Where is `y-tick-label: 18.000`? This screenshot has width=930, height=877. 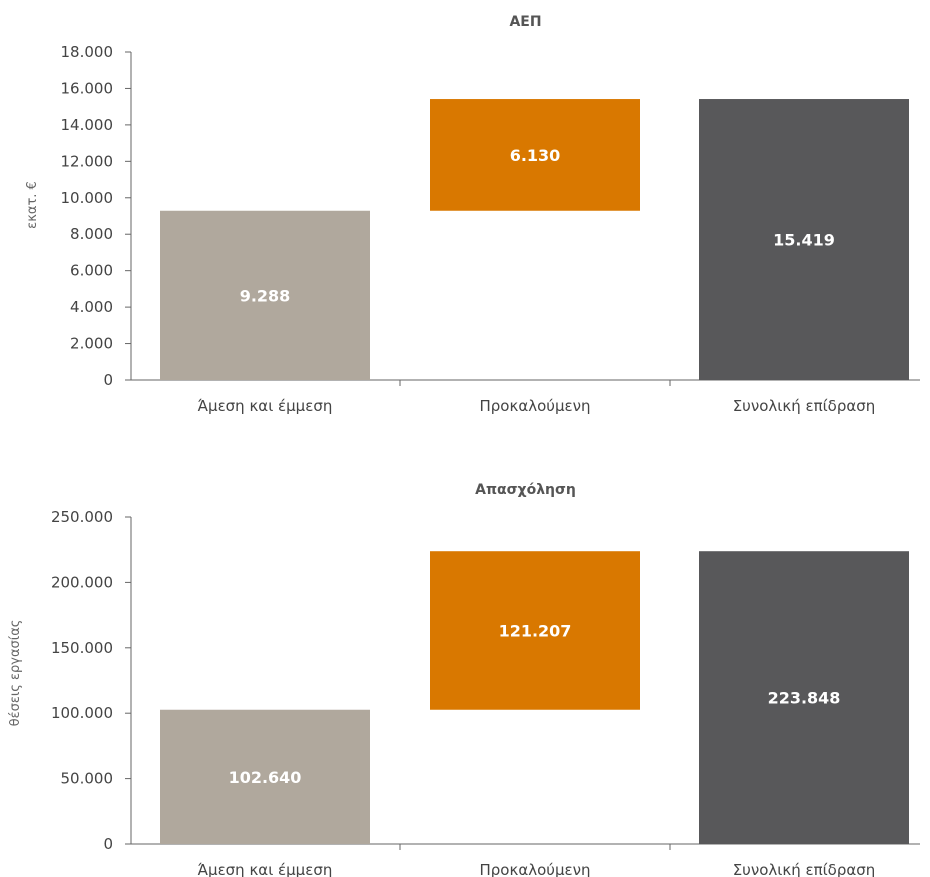
y-tick-label: 18.000 is located at coordinates (87, 52).